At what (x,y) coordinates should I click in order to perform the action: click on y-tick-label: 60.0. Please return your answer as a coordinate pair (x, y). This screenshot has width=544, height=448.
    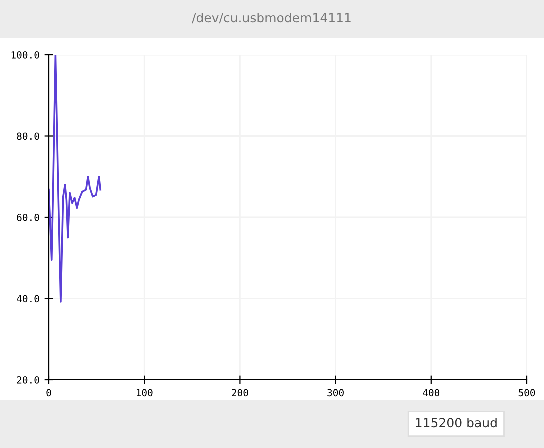
    Looking at the image, I should click on (28, 218).